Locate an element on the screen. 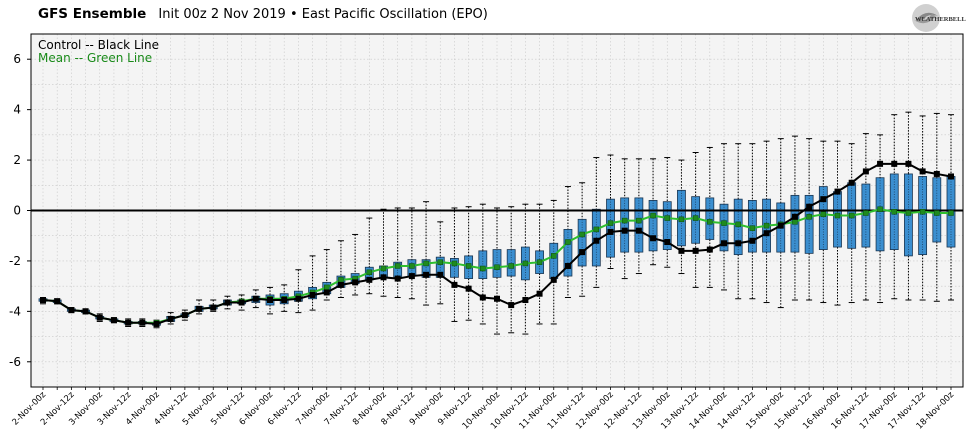 The image size is (980, 439). legend-entry: Mean -- Green Line is located at coordinates (95, 58).